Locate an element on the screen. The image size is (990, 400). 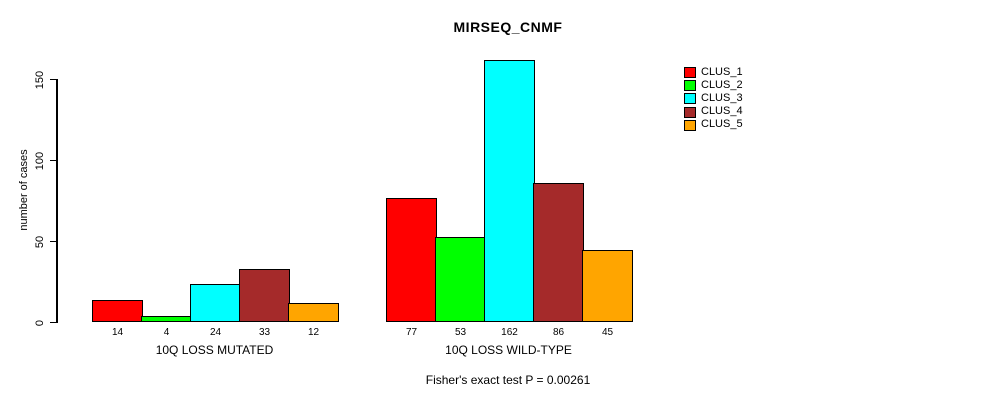
bar-value-label: 77 is located at coordinates (411, 332).